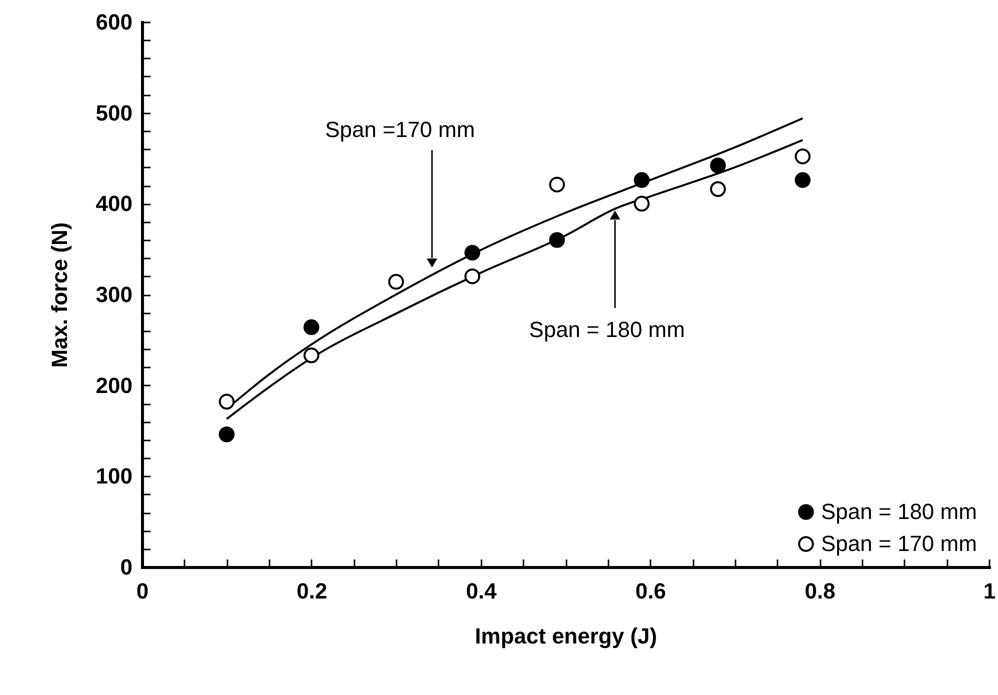 The image size is (998, 695). What do you see at coordinates (114, 113) in the screenshot?
I see `y-tick-label: 500` at bounding box center [114, 113].